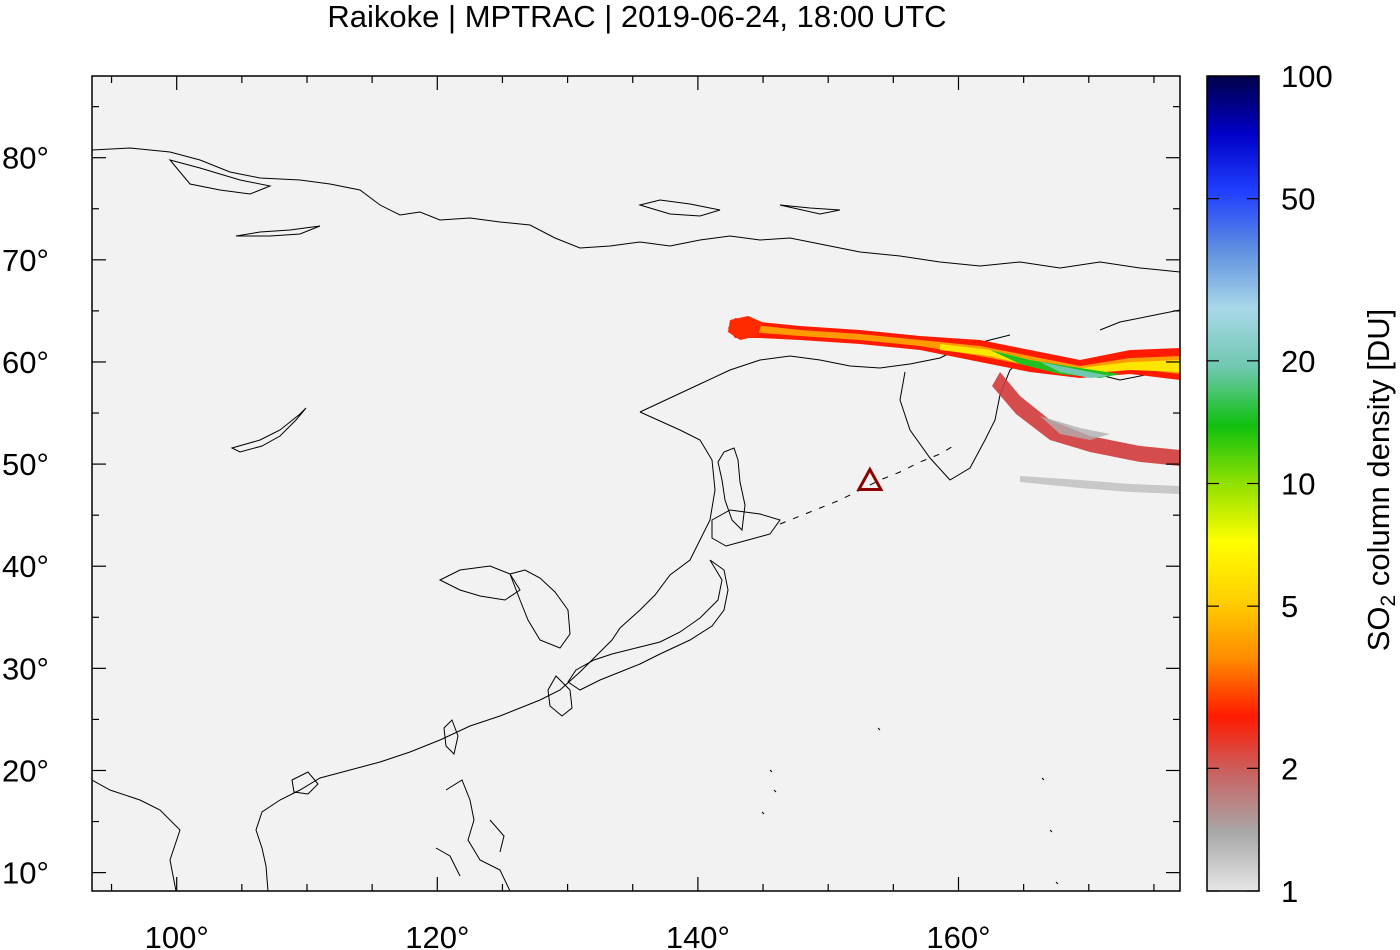 This screenshot has height=950, width=1400. Describe the element at coordinates (479, 583) in the screenshot. I see `coastline-bohai` at that location.